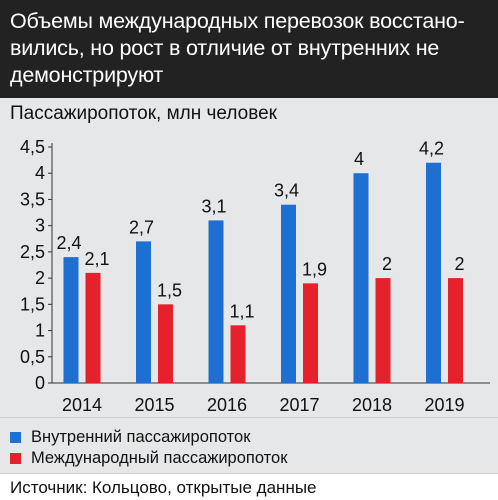 This screenshot has width=498, height=500. Describe the element at coordinates (241, 311) in the screenshot. I see `data-label-international: 1,1` at that location.